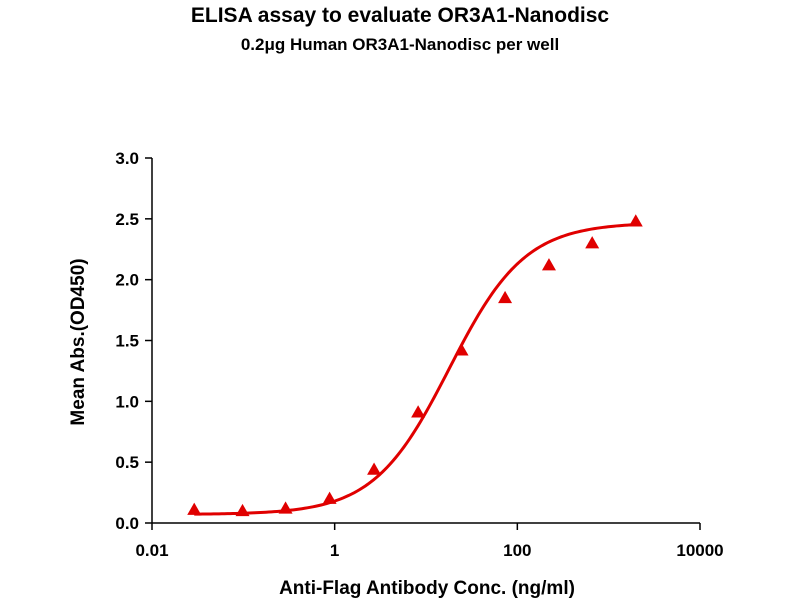 This screenshot has width=800, height=600. Describe the element at coordinates (400, 44) in the screenshot. I see `chart-subtitle: 0.2μg Human OR3A1-Nanodisc per well` at that location.